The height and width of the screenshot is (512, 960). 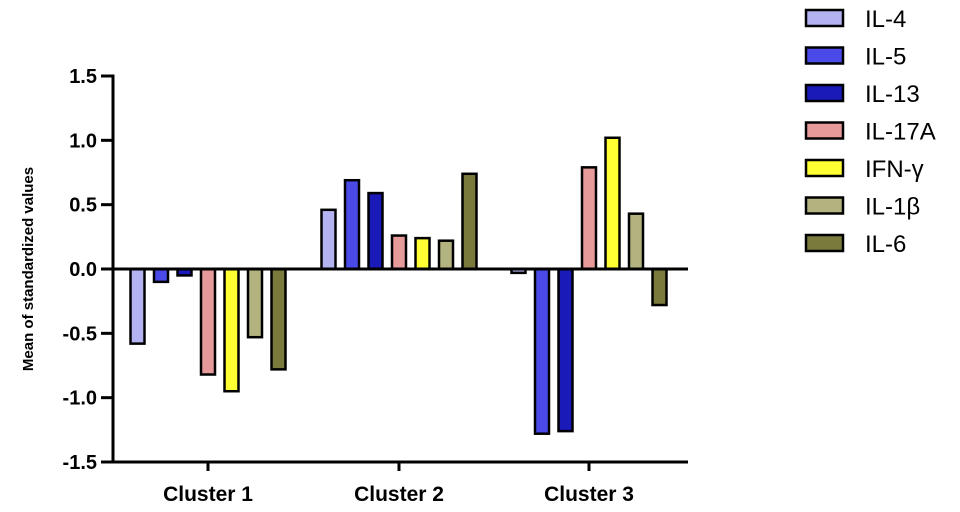 I want to click on legend-item: IL-17A, so click(x=870, y=132).